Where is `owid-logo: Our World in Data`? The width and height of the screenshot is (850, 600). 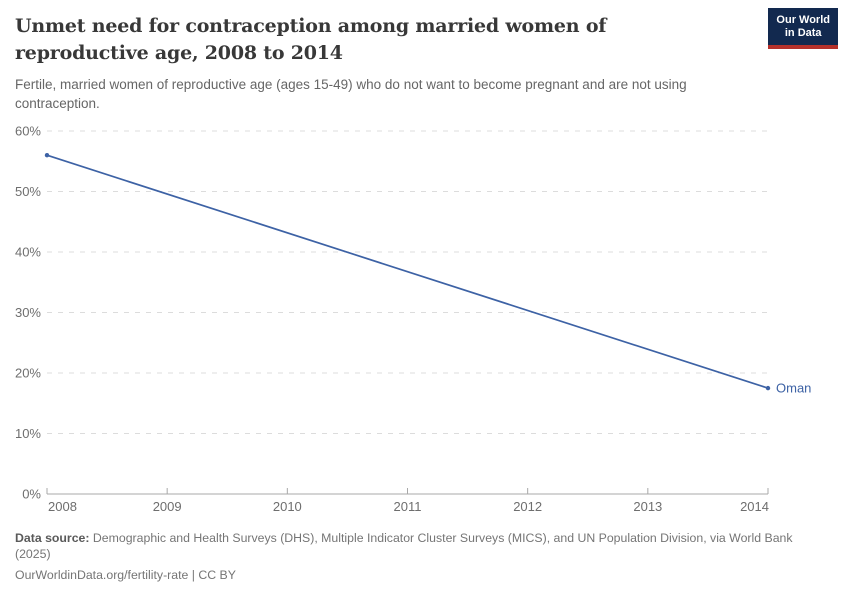
owid-logo: Our World in Data is located at coordinates (803, 28).